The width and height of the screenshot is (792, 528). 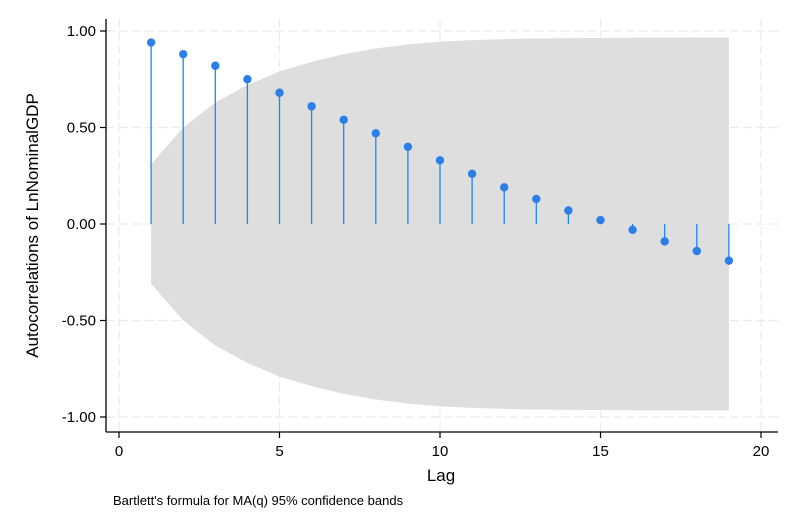 I want to click on y-tick-label: 0.00, so click(x=81, y=224).